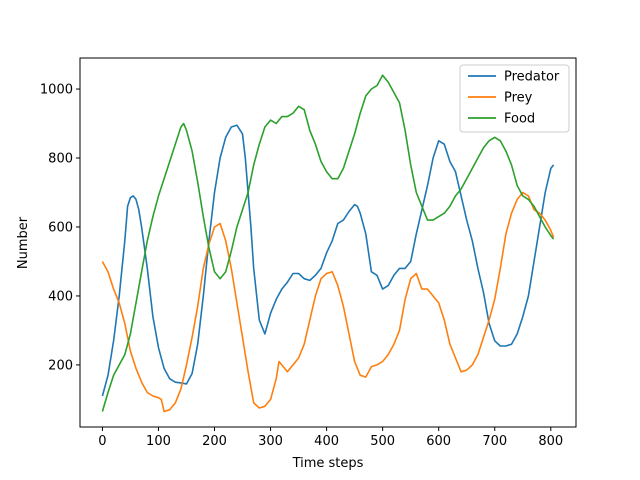  What do you see at coordinates (382, 441) in the screenshot?
I see `x-tick-label: 500` at bounding box center [382, 441].